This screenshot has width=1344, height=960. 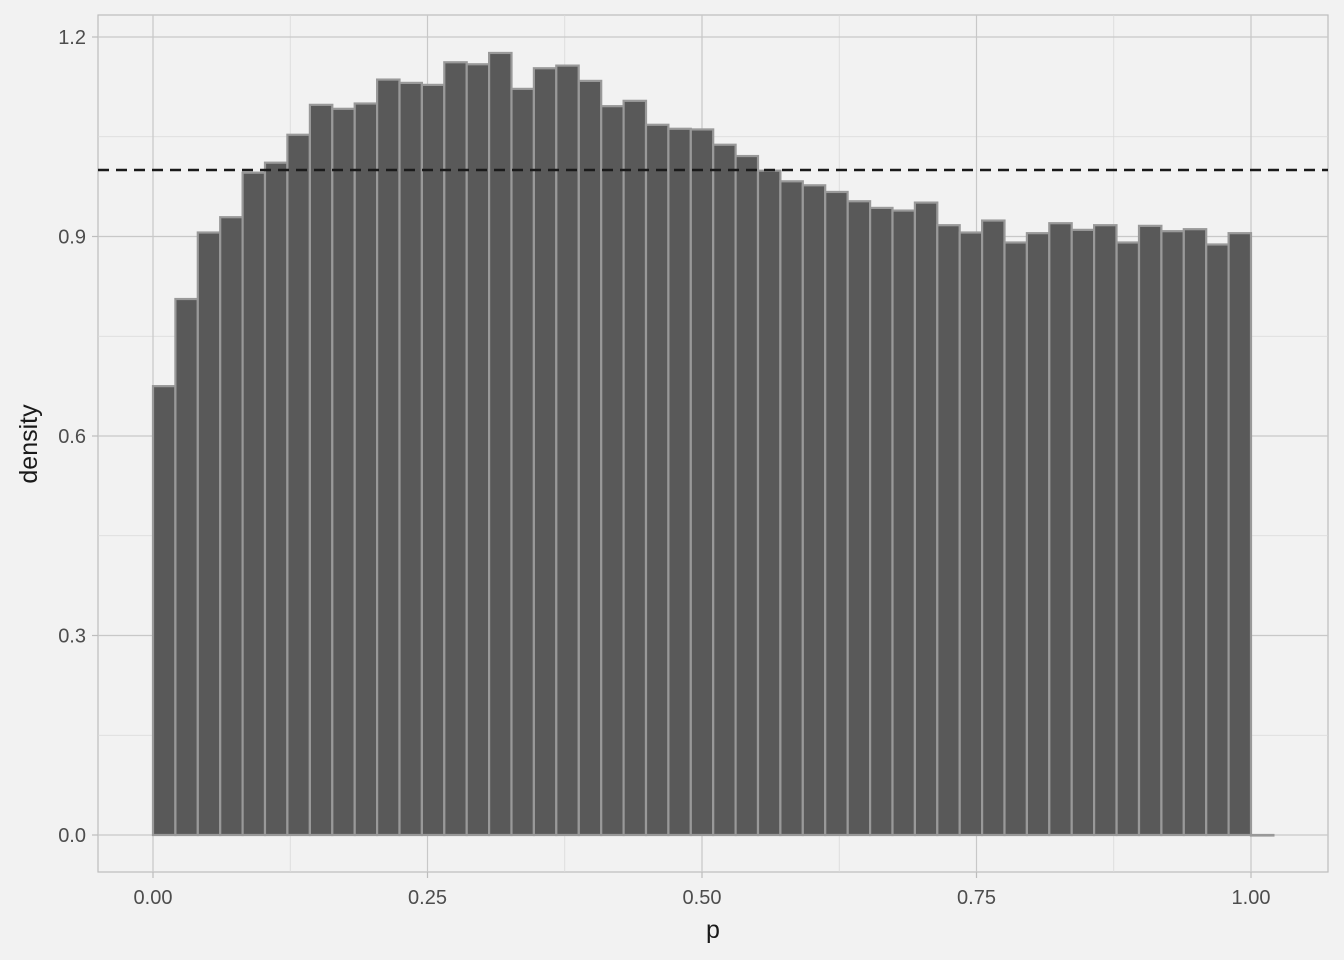 I want to click on x-tick-label: 0.00, so click(x=153, y=898).